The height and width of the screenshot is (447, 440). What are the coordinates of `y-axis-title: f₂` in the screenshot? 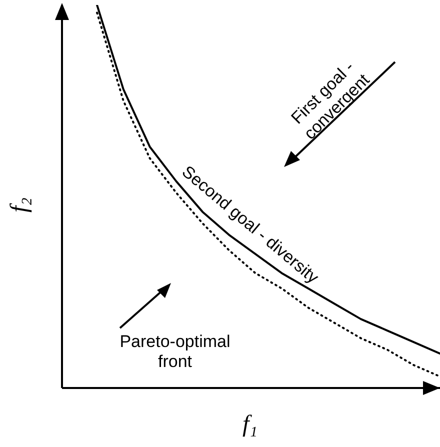 It's located at (20, 205).